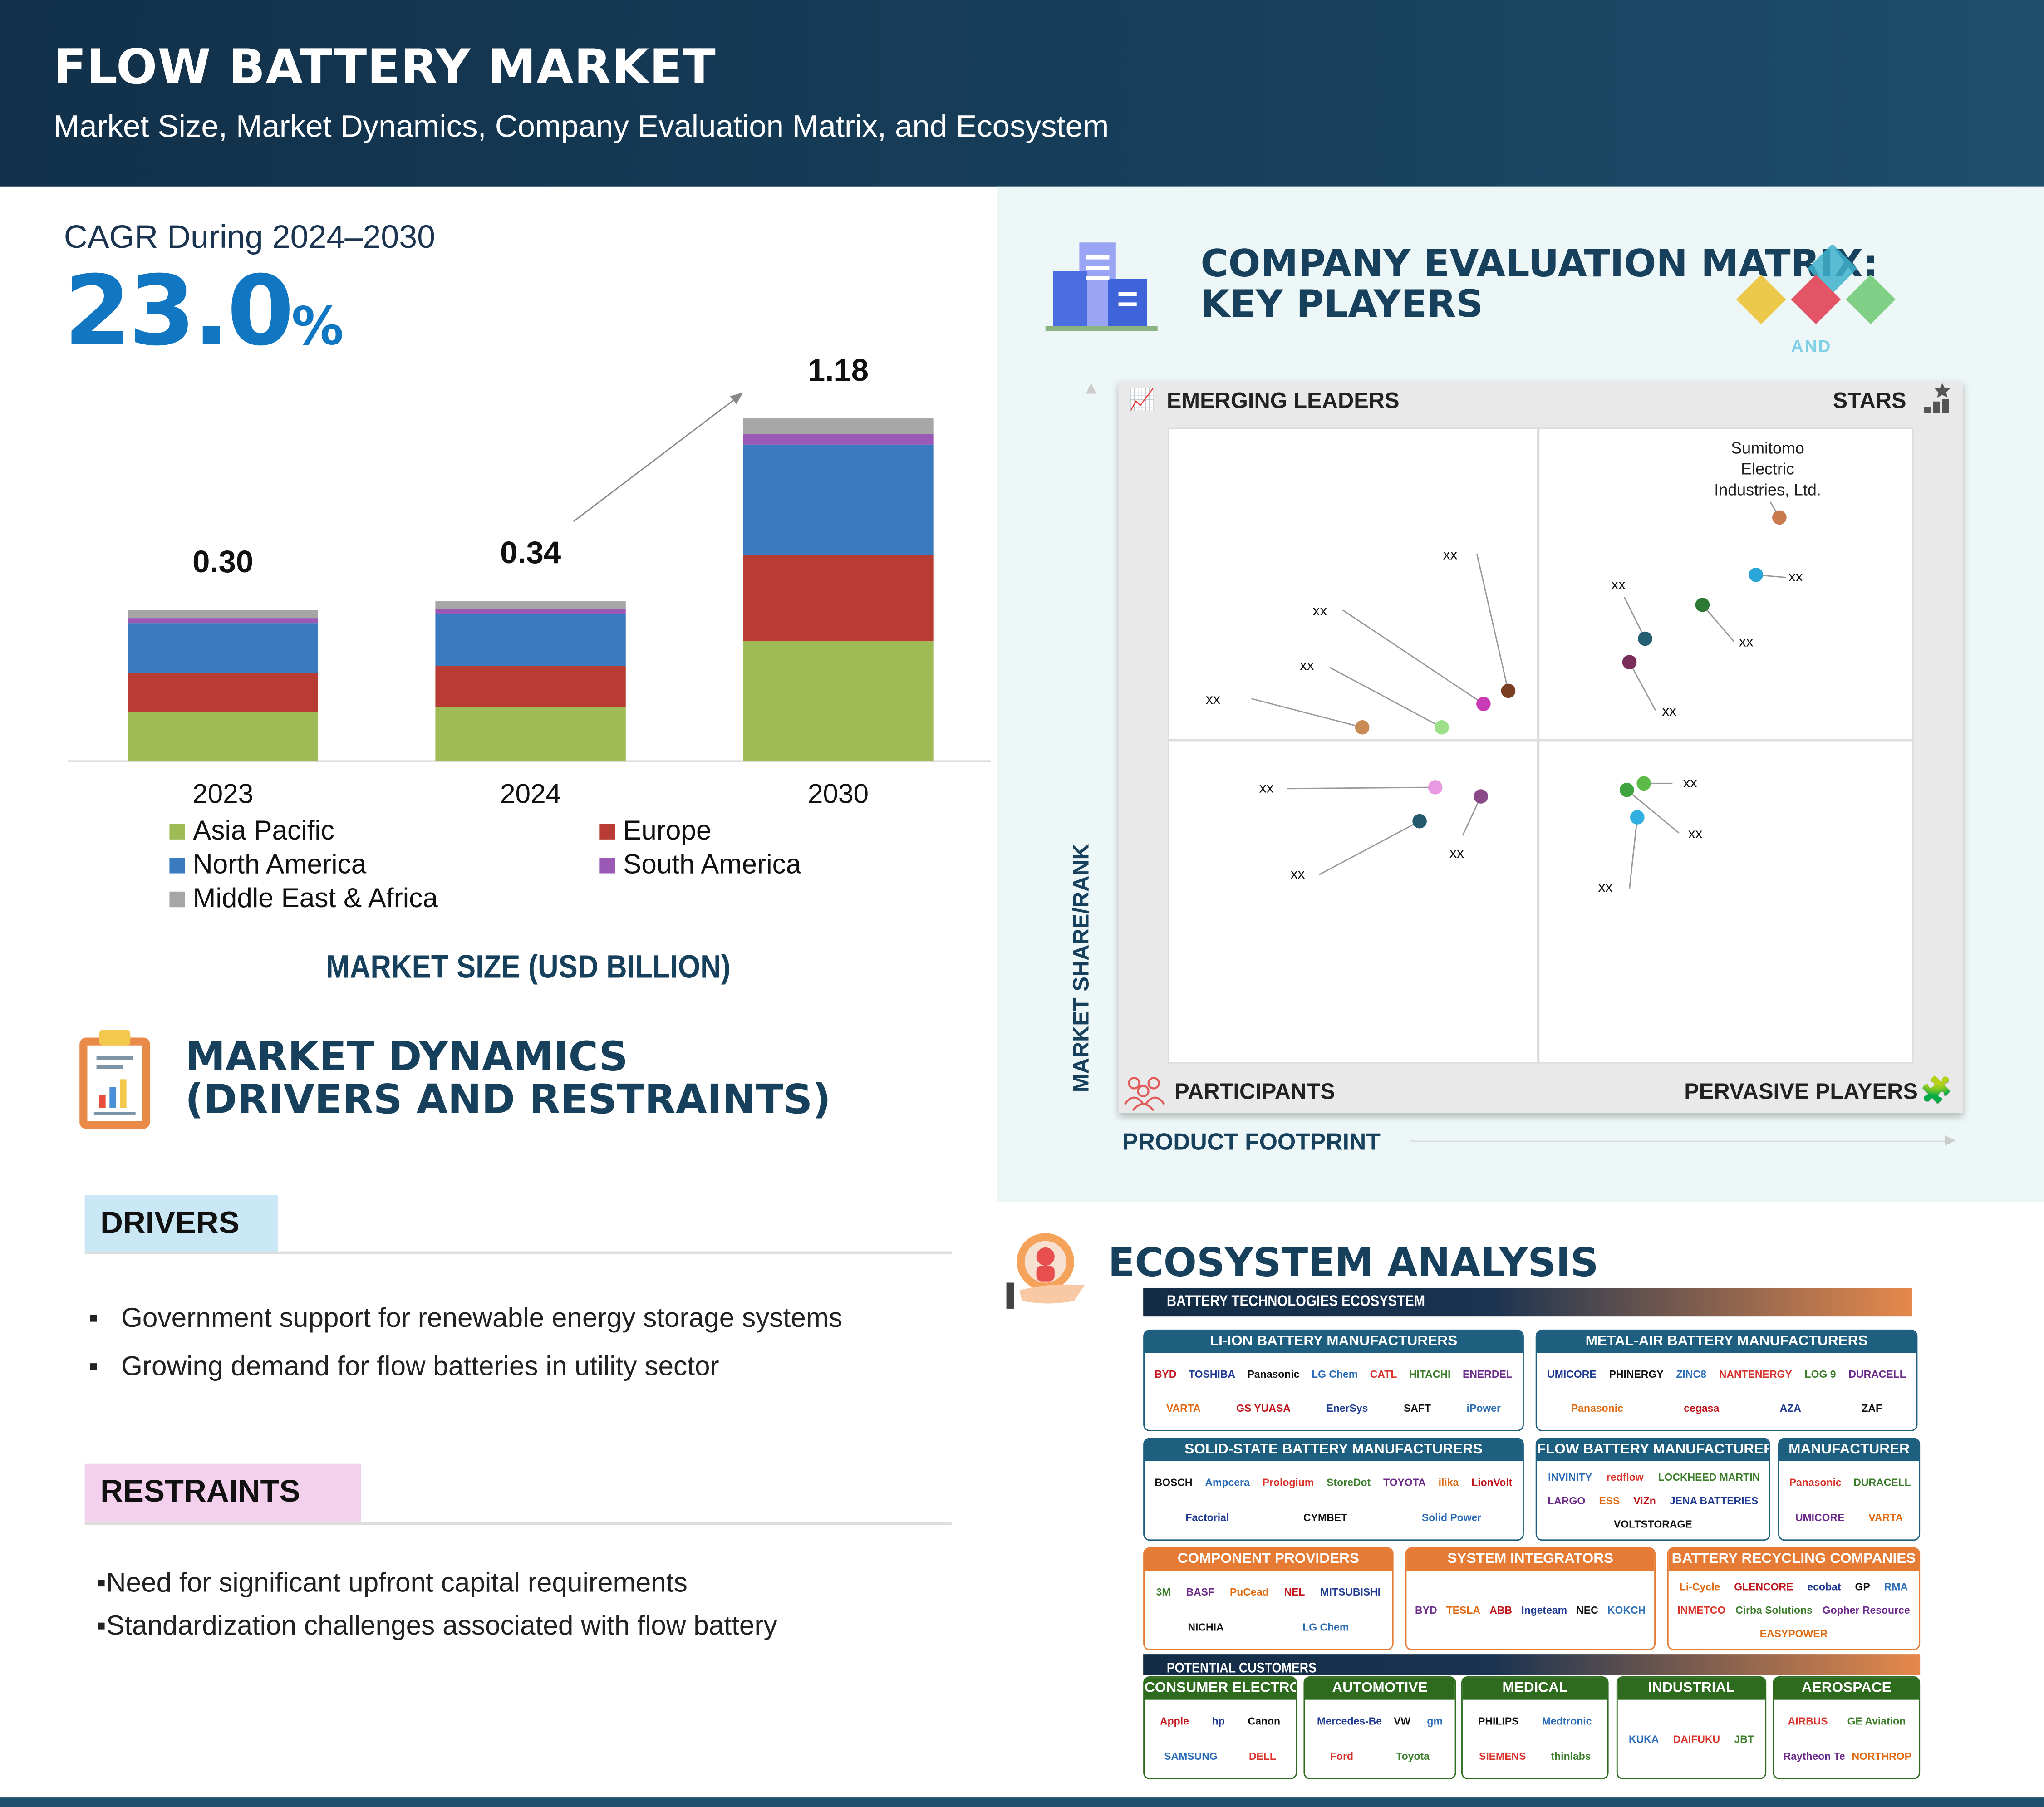  What do you see at coordinates (1862, 1586) in the screenshot?
I see `company-logo: GP` at bounding box center [1862, 1586].